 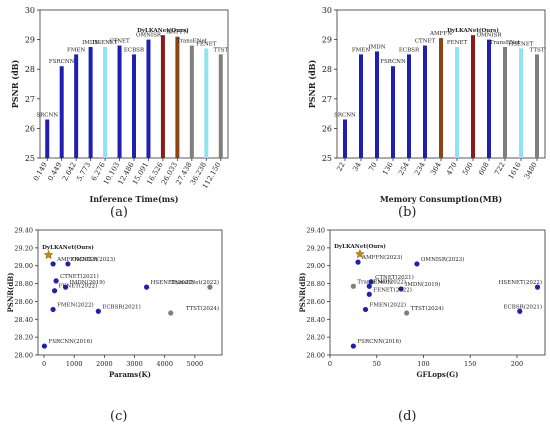 I want to click on chart-a-bar-label-2: FMEN, so click(x=76, y=50).